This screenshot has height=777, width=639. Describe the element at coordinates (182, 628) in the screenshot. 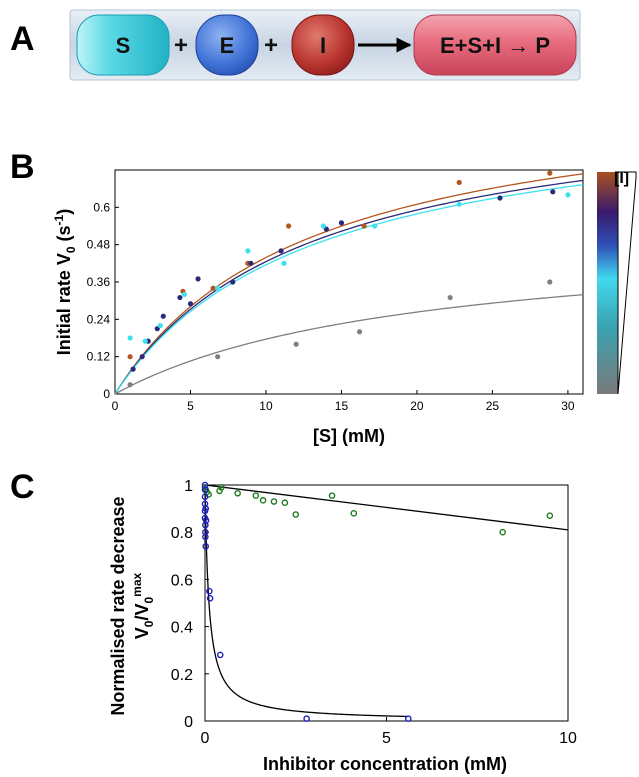

I see `chart-c-ytick-label: 0.4` at that location.